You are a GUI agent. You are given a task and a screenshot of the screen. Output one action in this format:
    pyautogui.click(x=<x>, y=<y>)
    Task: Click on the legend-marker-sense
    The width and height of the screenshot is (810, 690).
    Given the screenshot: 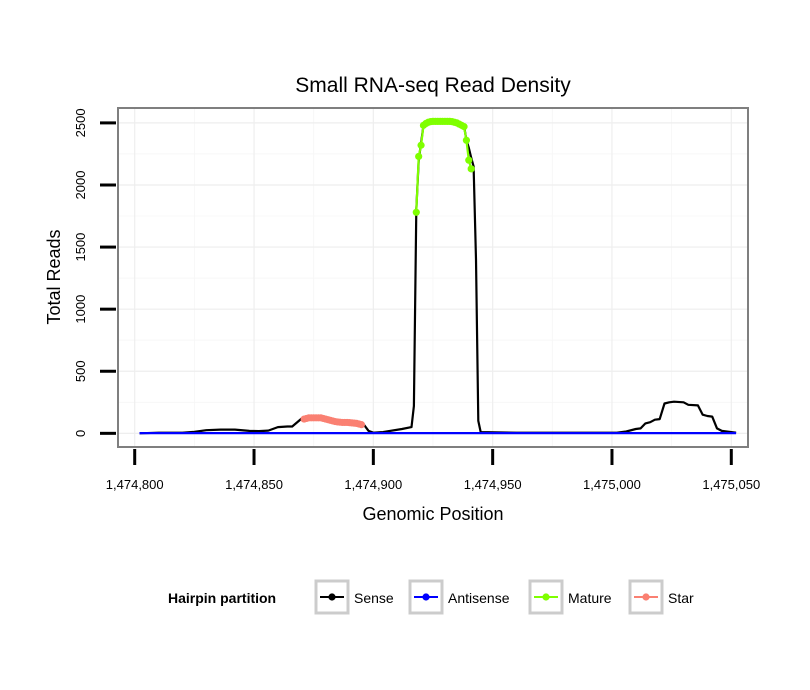 What is the action you would take?
    pyautogui.click(x=332, y=597)
    